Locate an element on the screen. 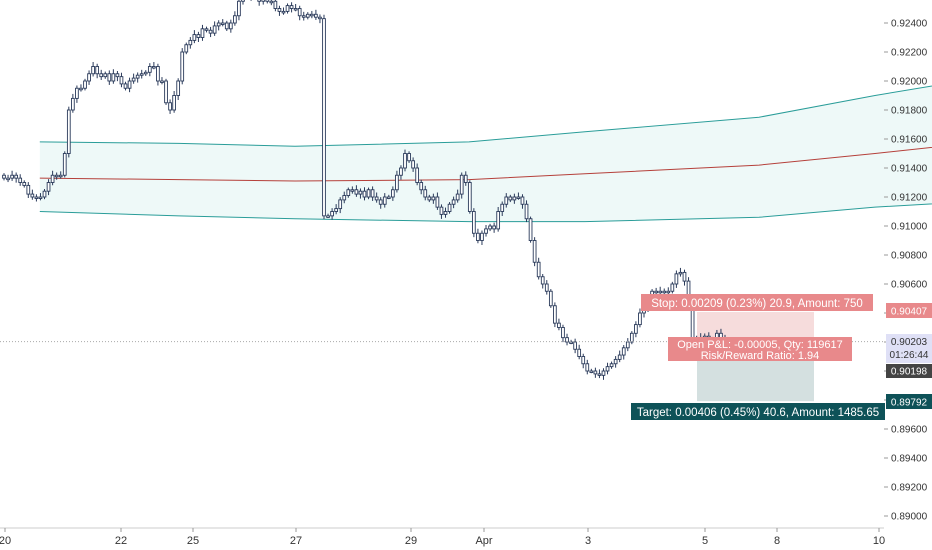 This screenshot has width=932, height=550. target-price-text: 0.89792 is located at coordinates (909, 403).